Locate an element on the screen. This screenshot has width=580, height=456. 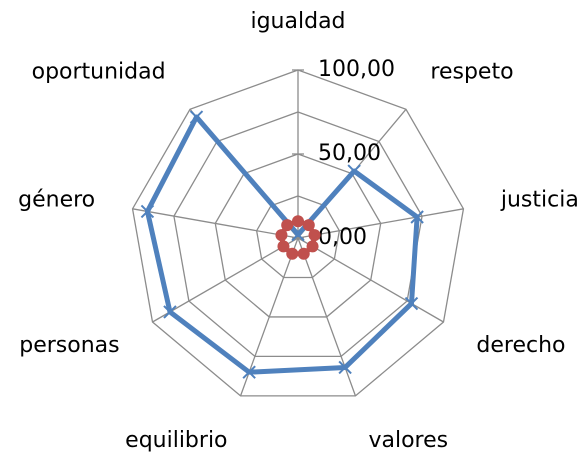
y-tick-label: 100,00 is located at coordinates (356, 69).